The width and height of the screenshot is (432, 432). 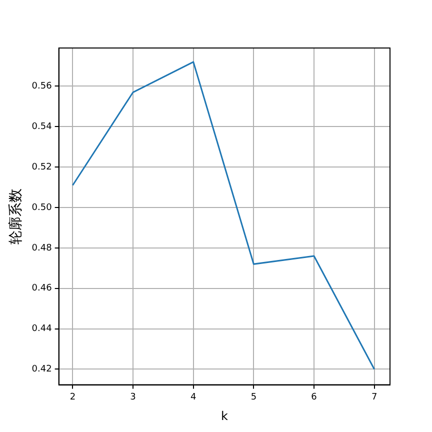 I want to click on y-tick-label: 0.42, so click(x=42, y=369).